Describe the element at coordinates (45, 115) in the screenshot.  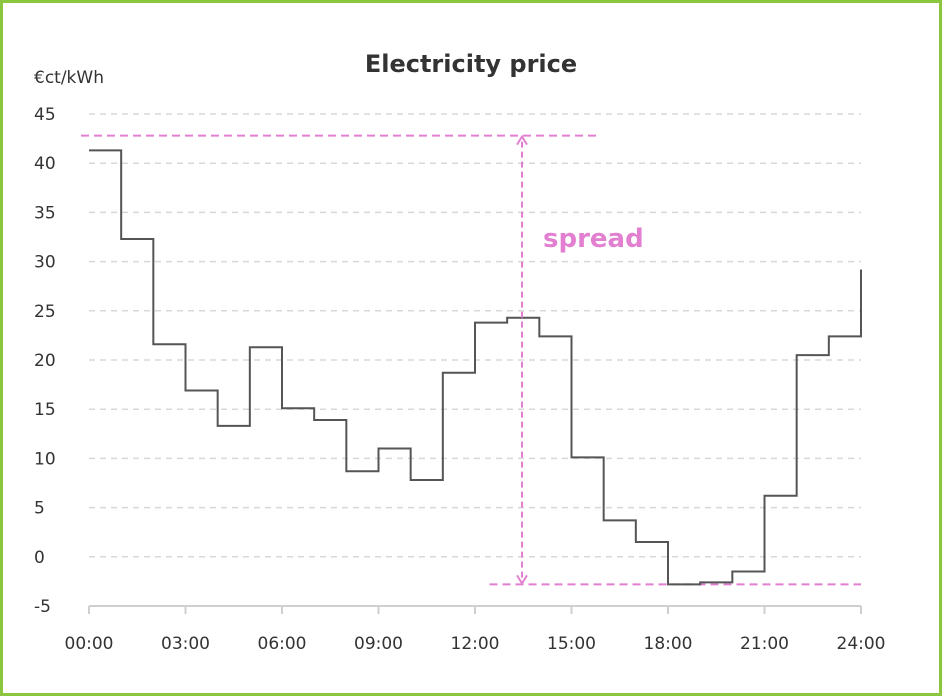
I see `y-tick-label: 45` at that location.